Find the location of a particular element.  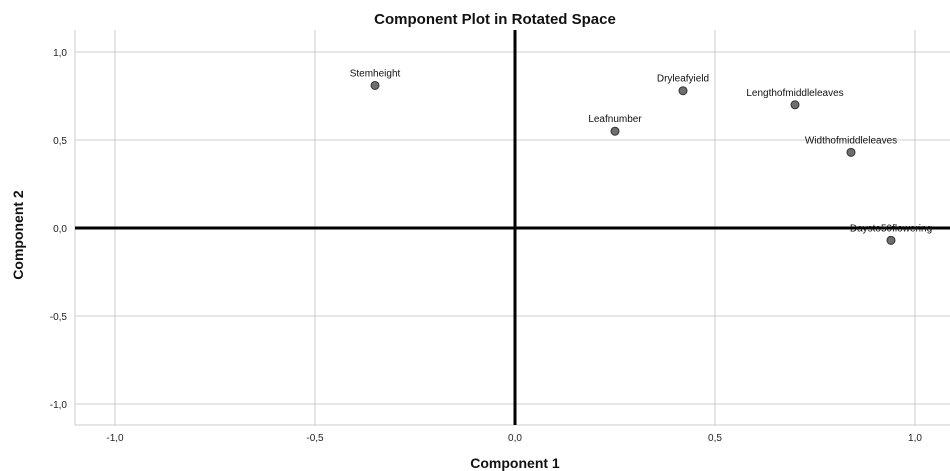

x-tick-label: -0,5 is located at coordinates (315, 438).